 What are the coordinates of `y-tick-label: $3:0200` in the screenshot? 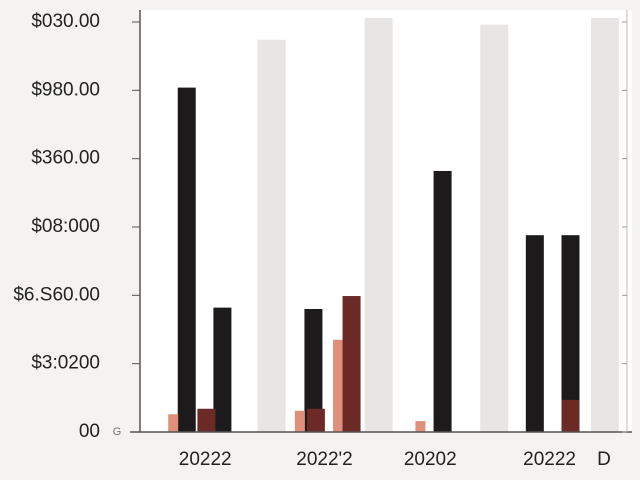 It's located at (65, 363).